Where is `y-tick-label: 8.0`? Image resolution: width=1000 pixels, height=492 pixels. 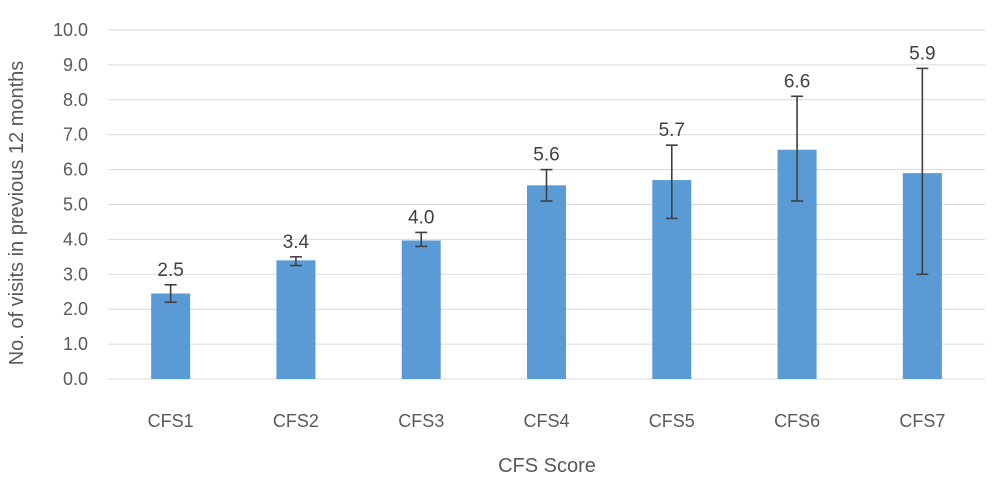 y-tick-label: 8.0 is located at coordinates (75, 100).